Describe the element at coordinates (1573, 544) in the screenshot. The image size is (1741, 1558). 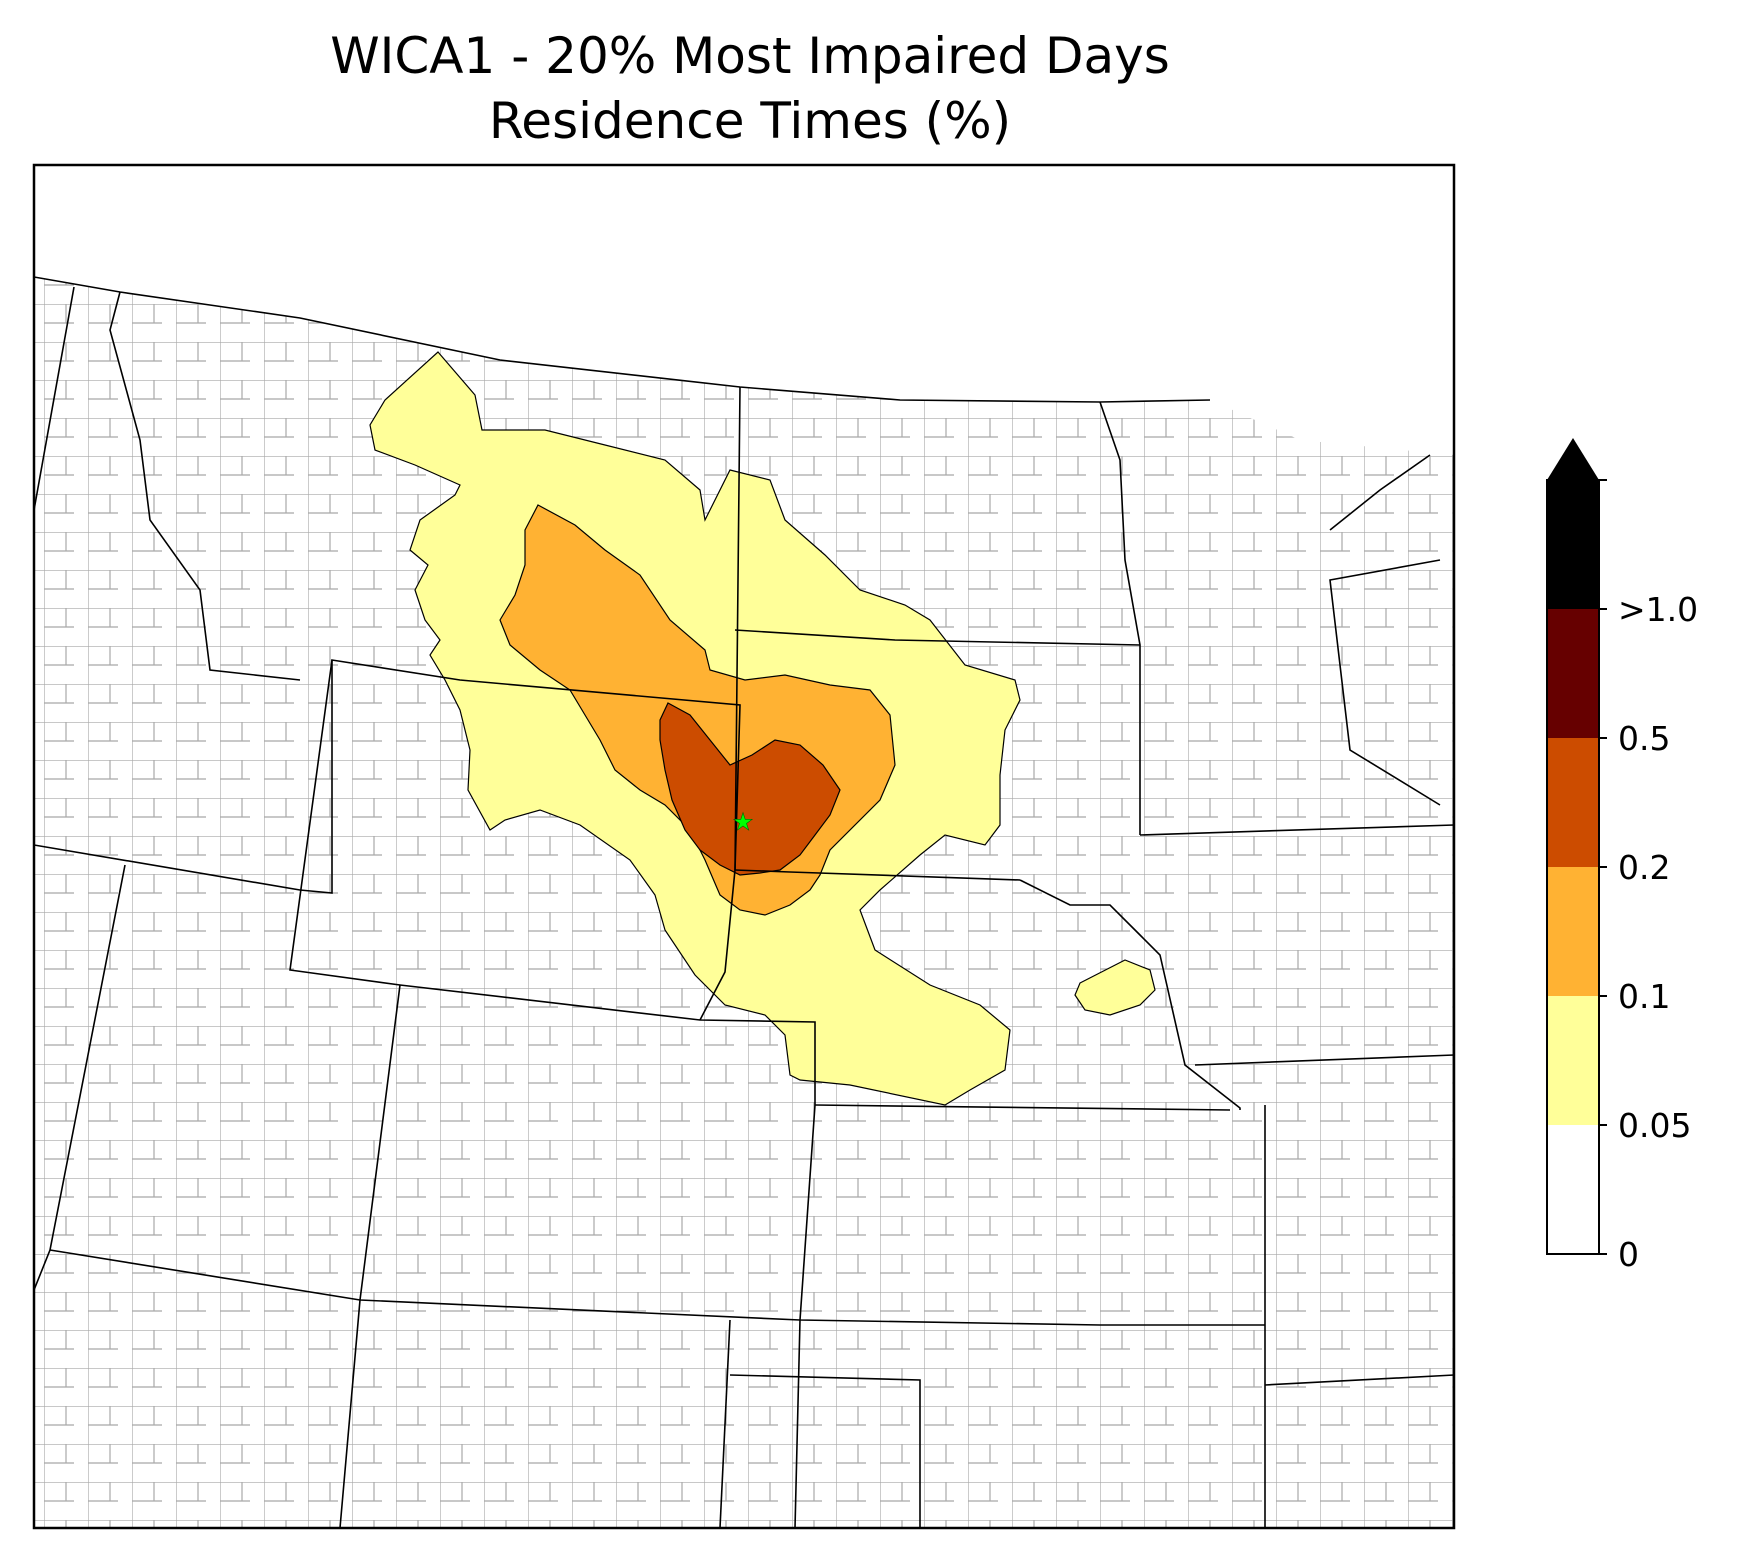
I see `colorbar-band-over-1.0` at that location.